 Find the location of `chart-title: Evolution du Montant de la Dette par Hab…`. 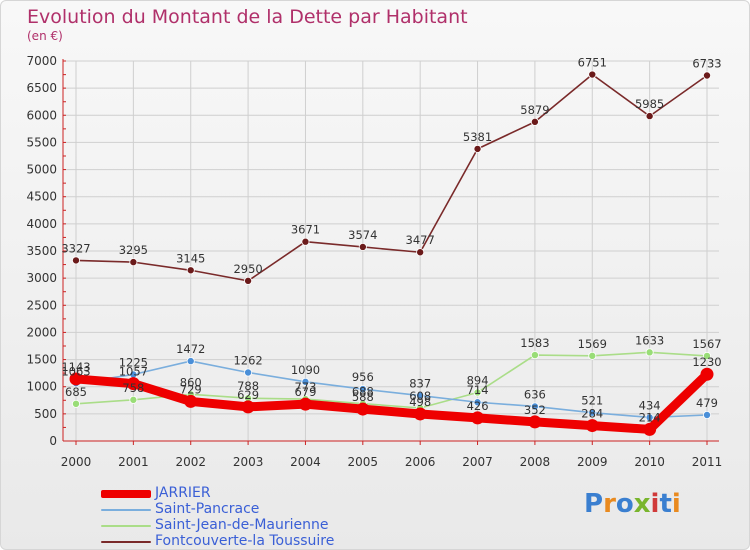

chart-title: Evolution du Montant de la Dette par Hab… is located at coordinates (247, 17).